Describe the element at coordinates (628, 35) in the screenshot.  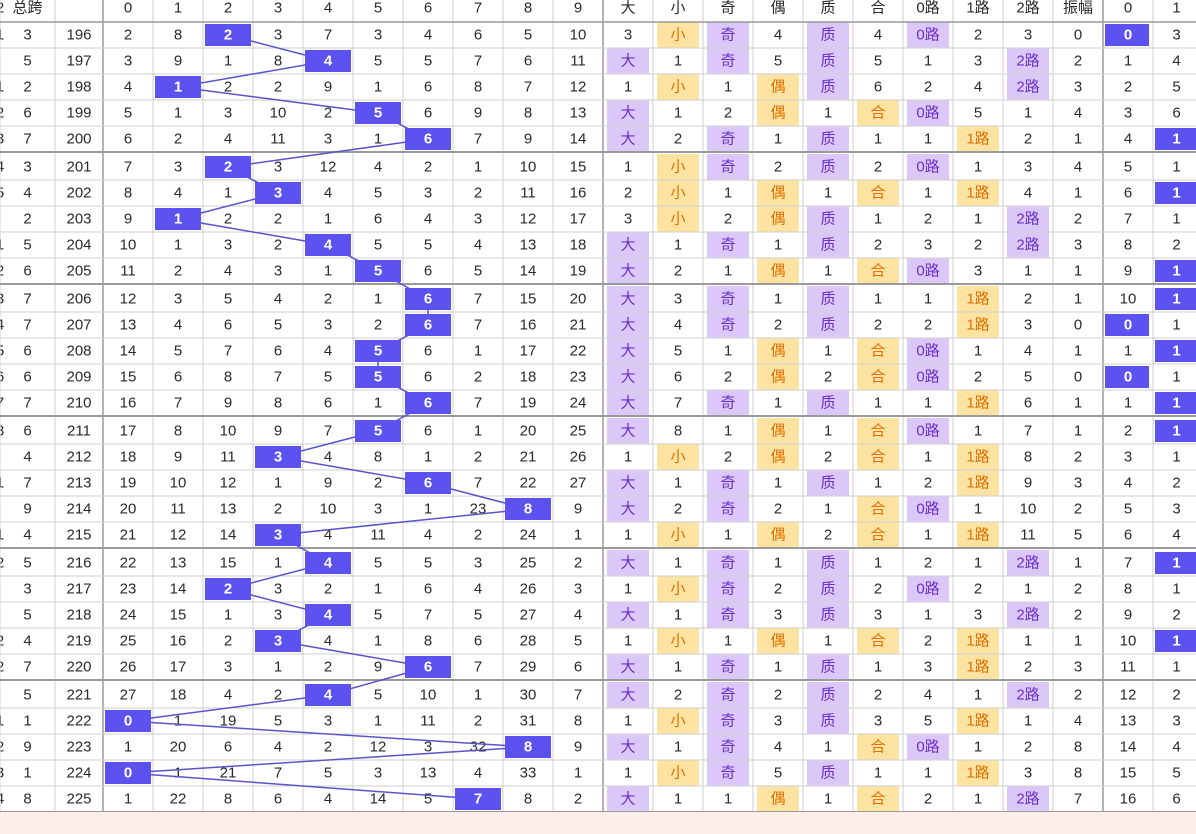
I see `big-miss: 3` at that location.